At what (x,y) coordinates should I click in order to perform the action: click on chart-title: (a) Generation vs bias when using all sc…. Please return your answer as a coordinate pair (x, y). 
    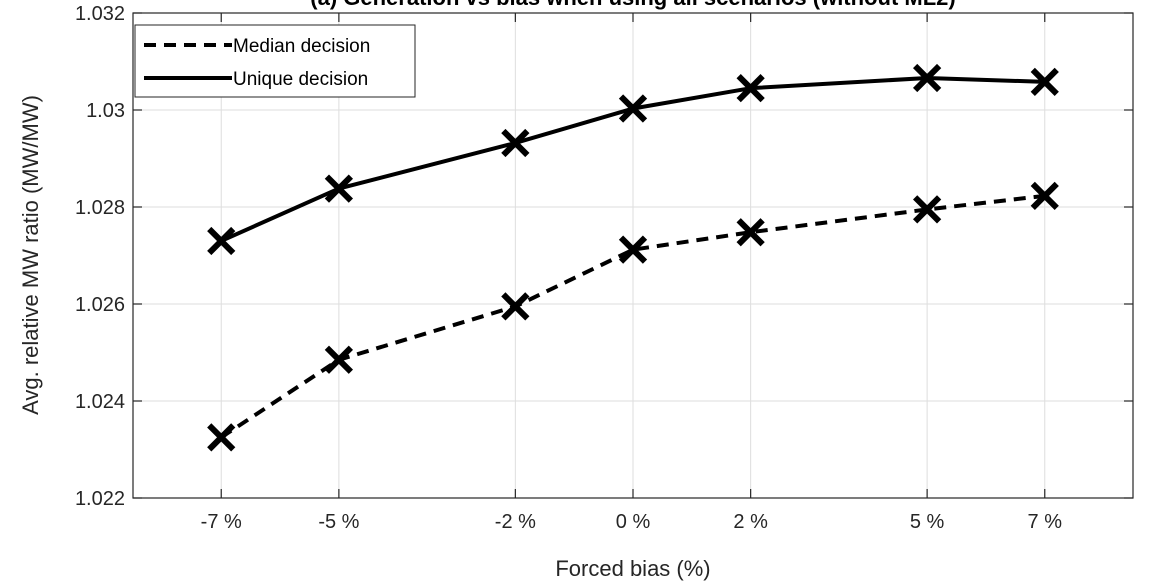
    Looking at the image, I should click on (632, 5).